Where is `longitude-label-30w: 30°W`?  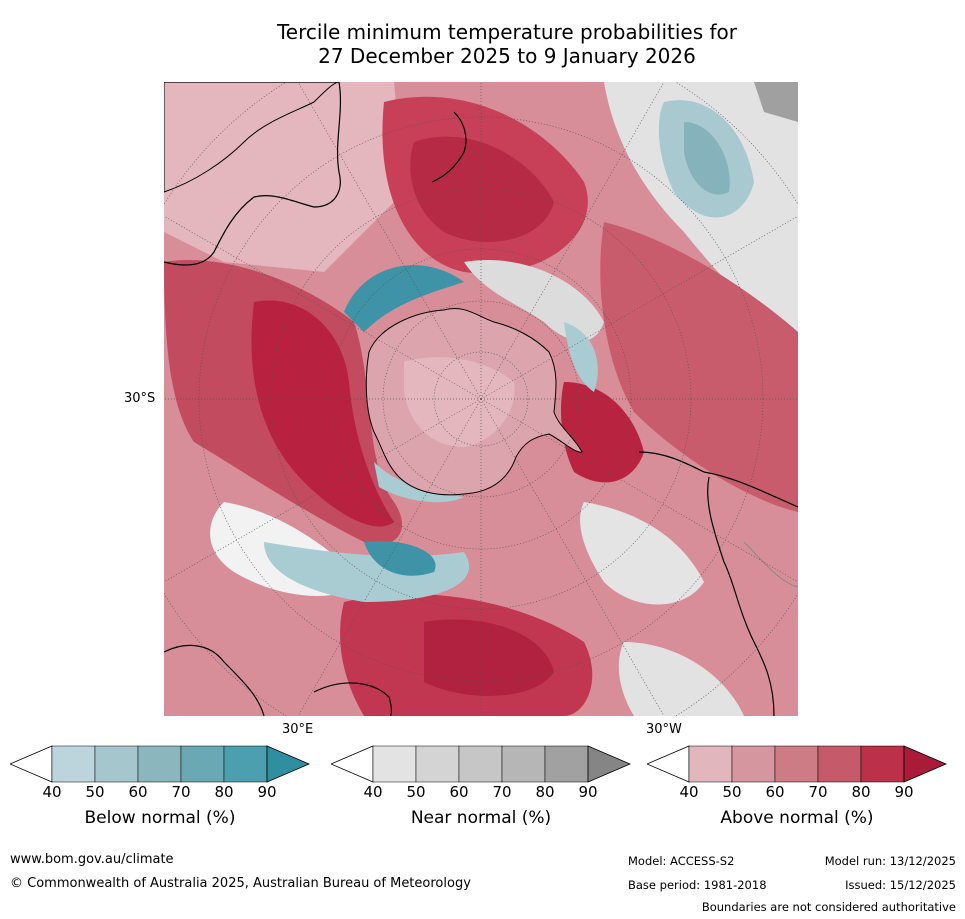 longitude-label-30w: 30°W is located at coordinates (664, 729).